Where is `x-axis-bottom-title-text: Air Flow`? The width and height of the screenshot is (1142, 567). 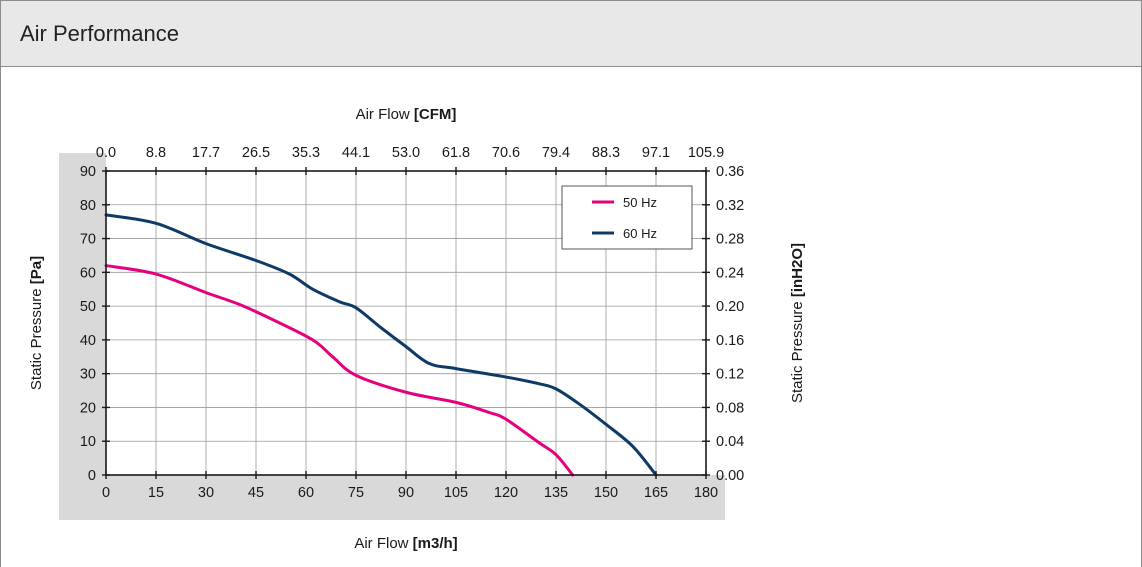 x-axis-bottom-title-text: Air Flow is located at coordinates (383, 543).